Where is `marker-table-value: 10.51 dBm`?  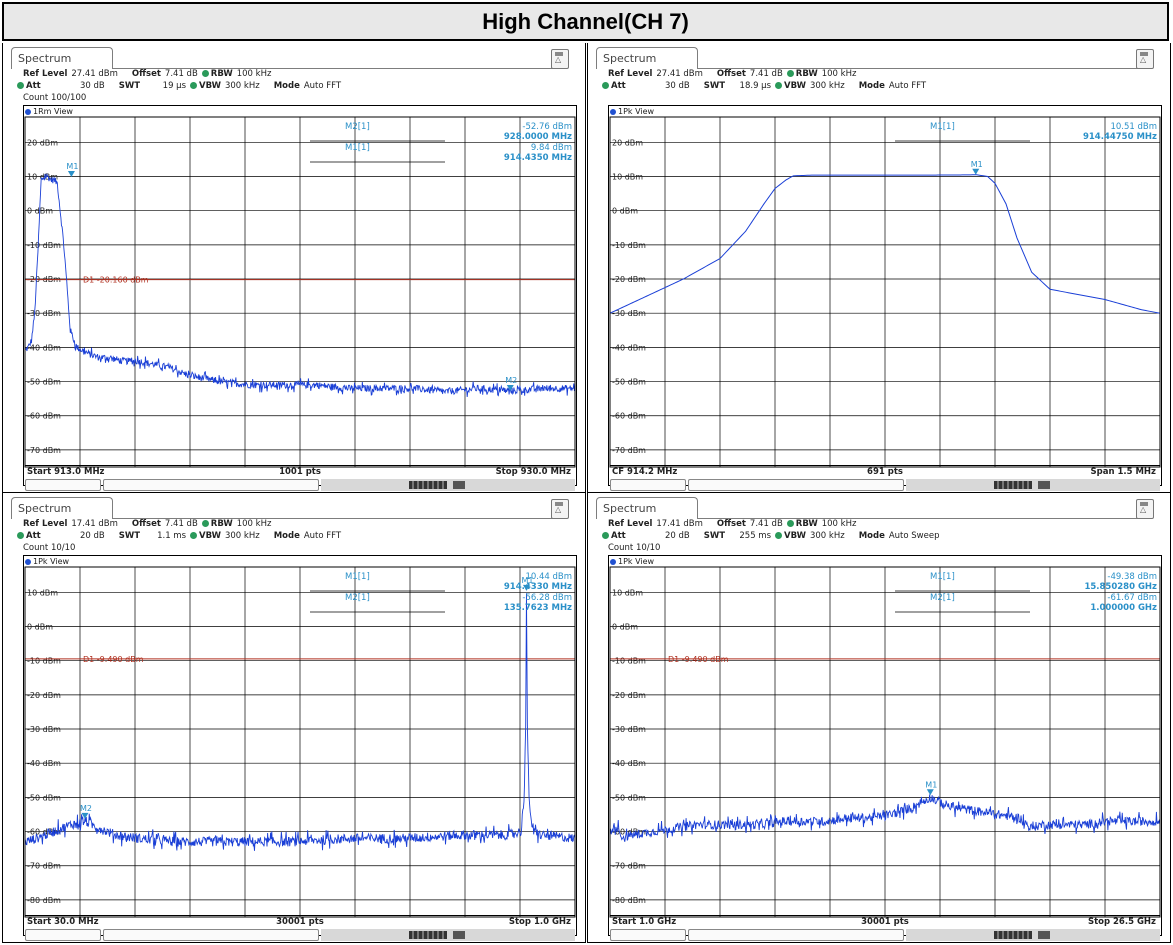 marker-table-value: 10.51 dBm is located at coordinates (1133, 127).